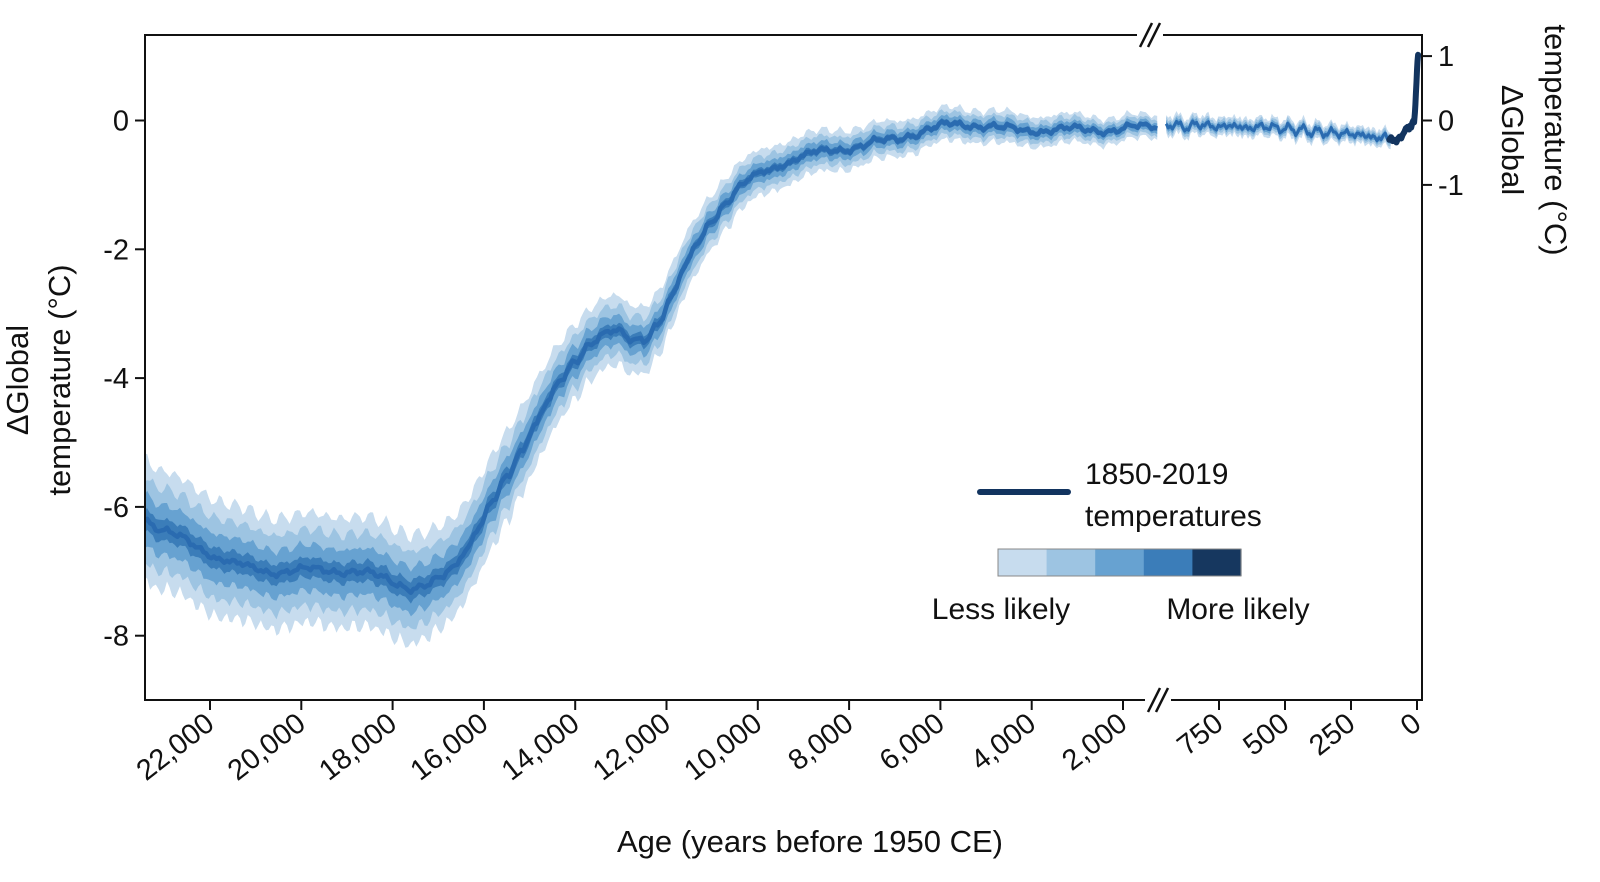 Image resolution: width=1600 pixels, height=882 pixels. Describe the element at coordinates (724, 747) in the screenshot. I see `x-tick-label: 10,000` at that location.